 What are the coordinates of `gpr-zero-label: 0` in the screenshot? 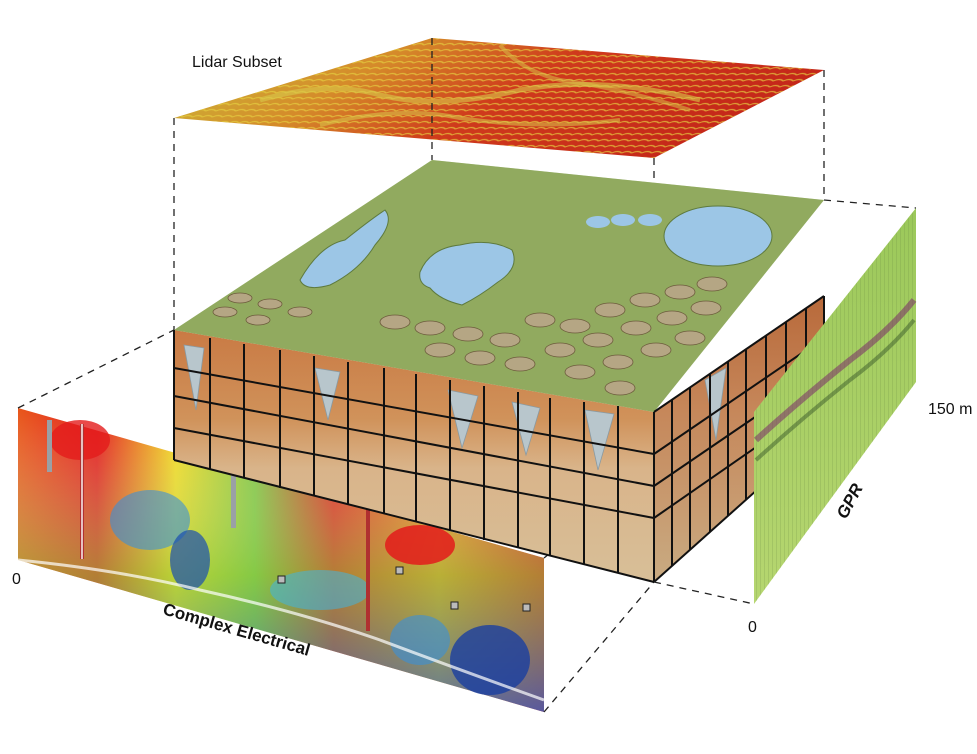 It's located at (752, 627).